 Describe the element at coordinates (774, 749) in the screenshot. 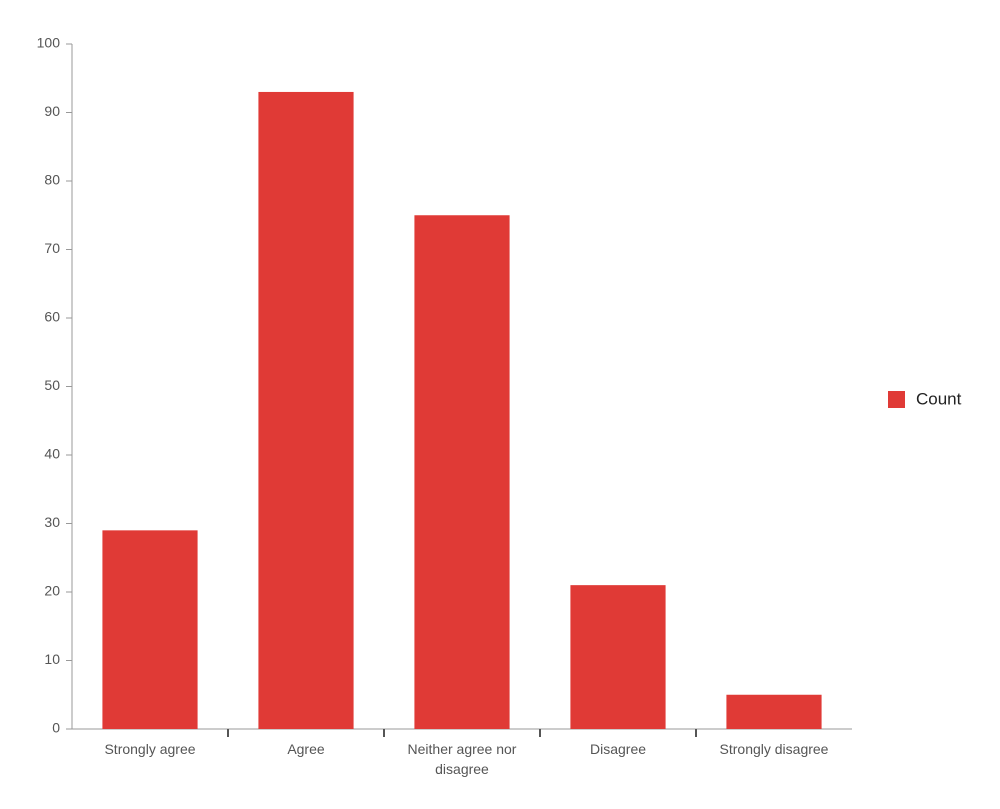

I see `x-tick-label: Strongly disagree` at that location.